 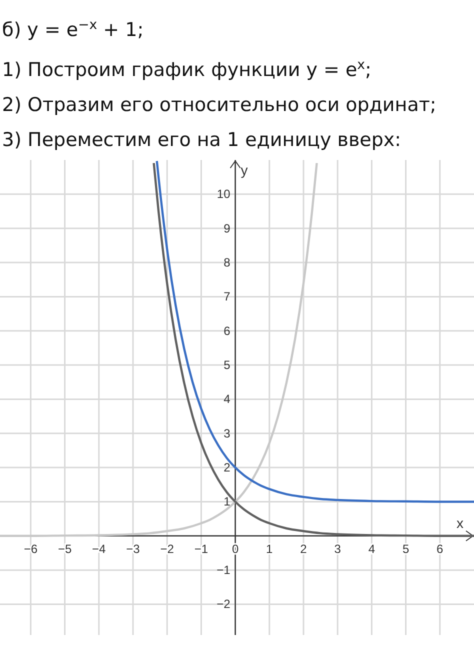 What do you see at coordinates (65, 549) in the screenshot?
I see `x-tick-label: −5` at bounding box center [65, 549].